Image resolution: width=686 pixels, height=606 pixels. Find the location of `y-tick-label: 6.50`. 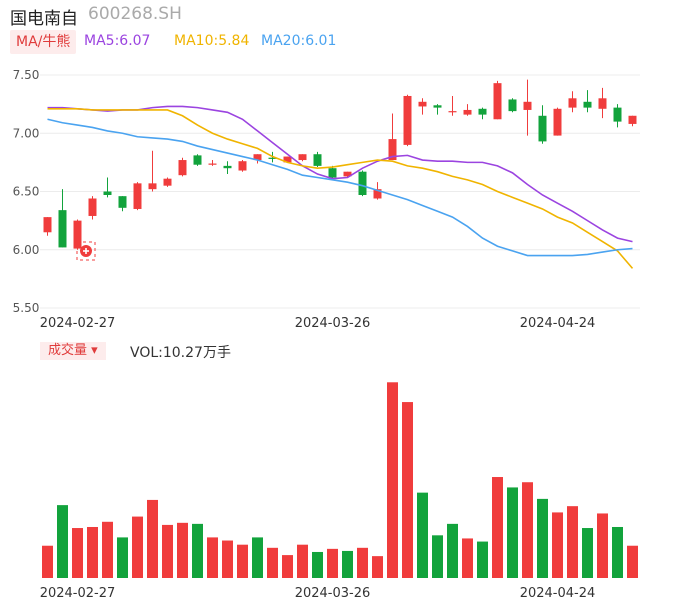

y-tick-label: 6.50 is located at coordinates (26, 192).